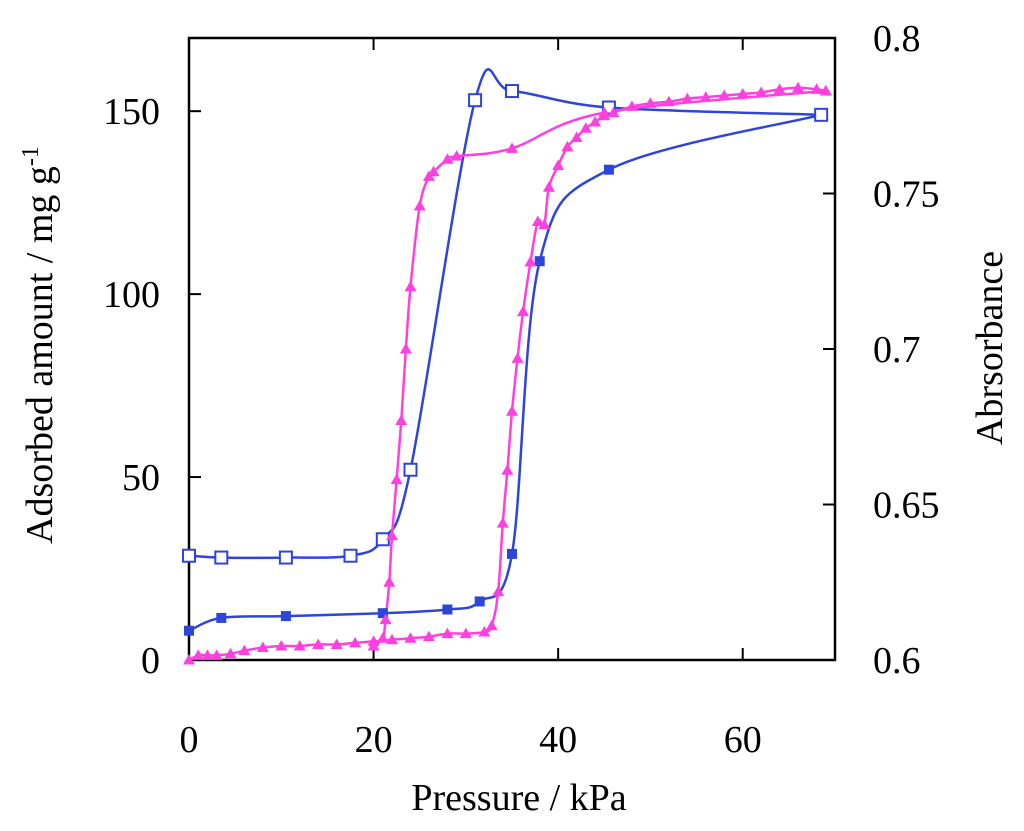 This screenshot has height=831, width=1024. What do you see at coordinates (374, 740) in the screenshot?
I see `x-tick-label-1: 20` at bounding box center [374, 740].